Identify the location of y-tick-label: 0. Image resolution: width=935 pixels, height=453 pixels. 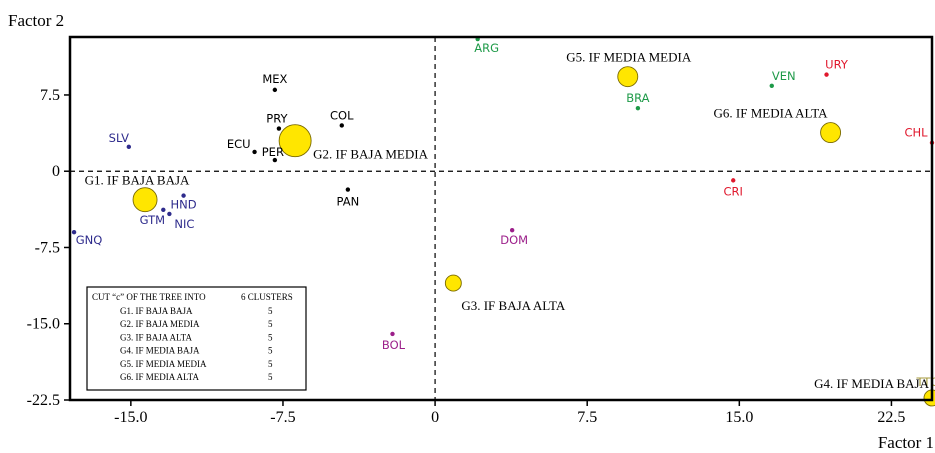
(56, 171).